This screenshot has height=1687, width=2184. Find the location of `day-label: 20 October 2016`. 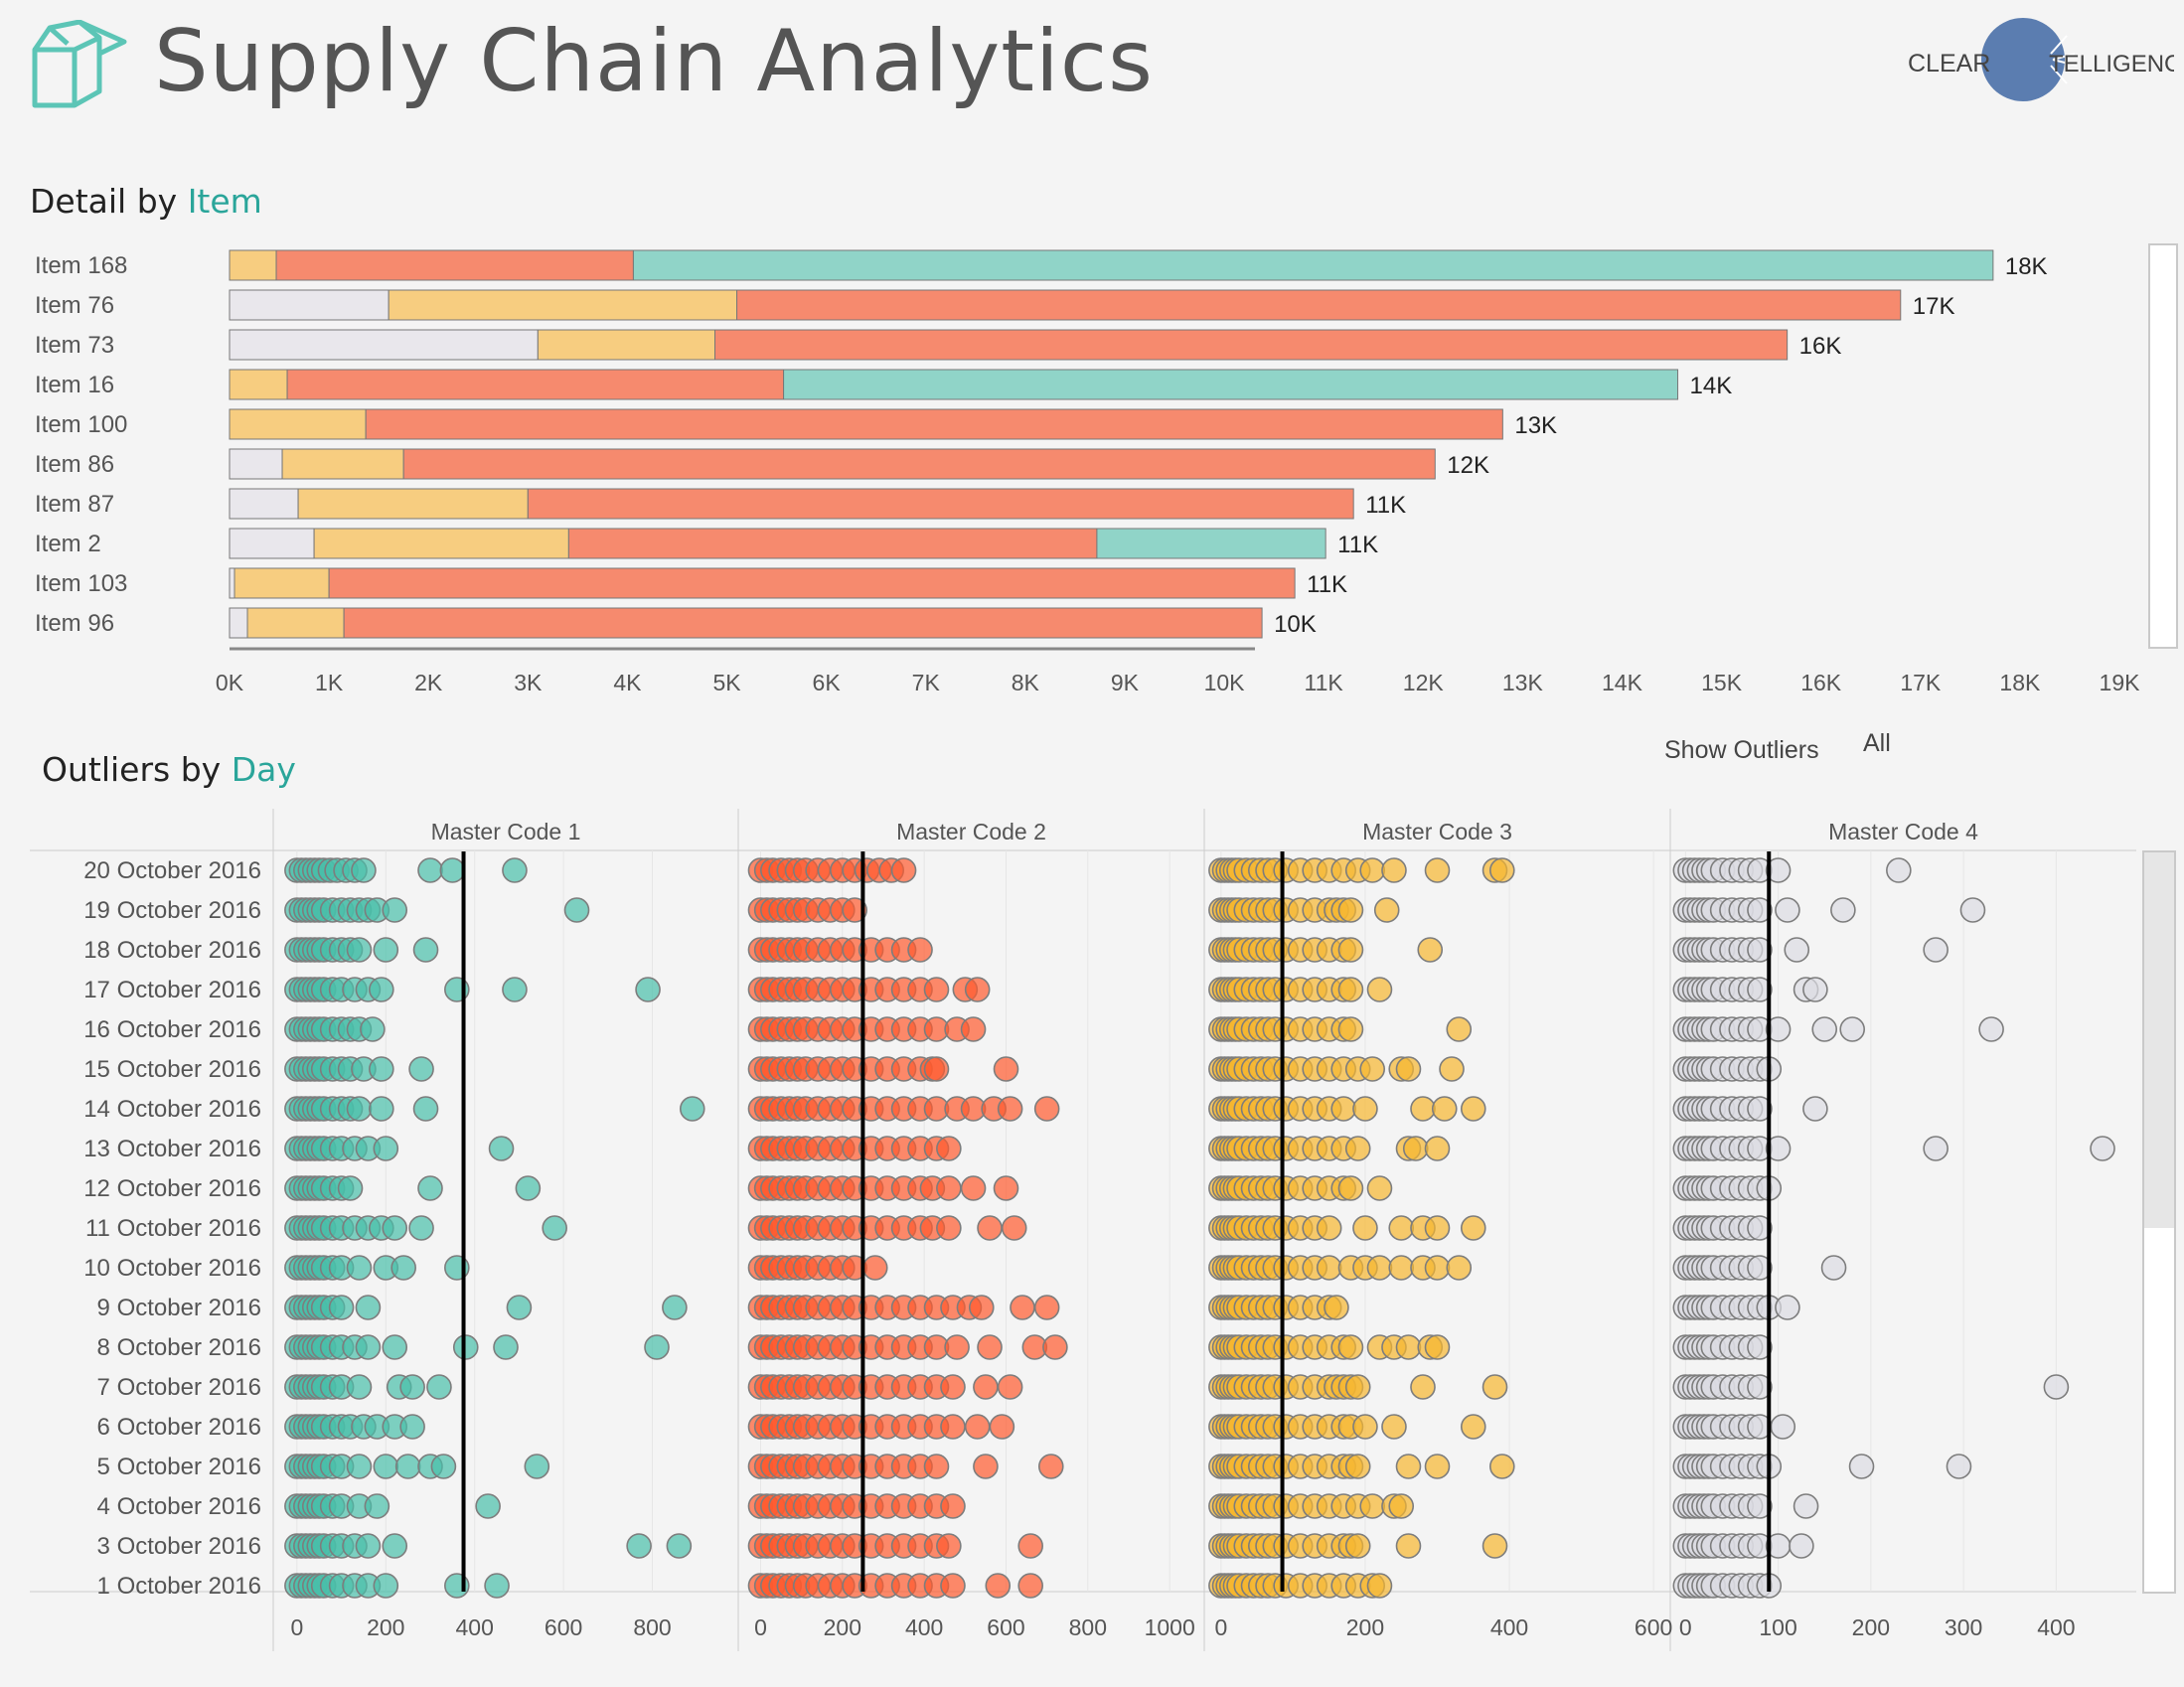

day-label: 20 October 2016 is located at coordinates (172, 870).